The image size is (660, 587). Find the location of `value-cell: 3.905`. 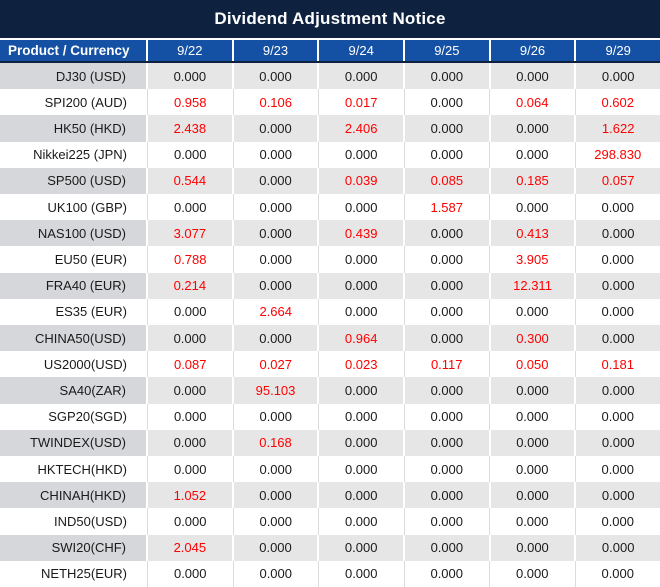

value-cell: 3.905 is located at coordinates (533, 259).